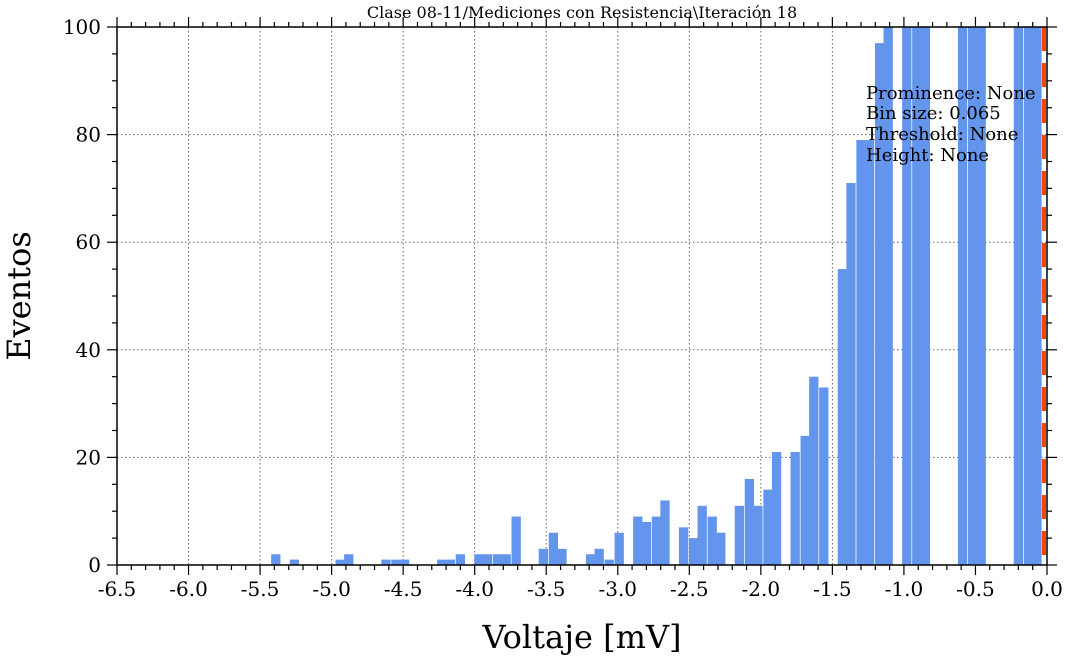 The image size is (1068, 661). Describe the element at coordinates (82, 296) in the screenshot. I see `y-tick-labels: 0 20 40 60 80 100` at that location.